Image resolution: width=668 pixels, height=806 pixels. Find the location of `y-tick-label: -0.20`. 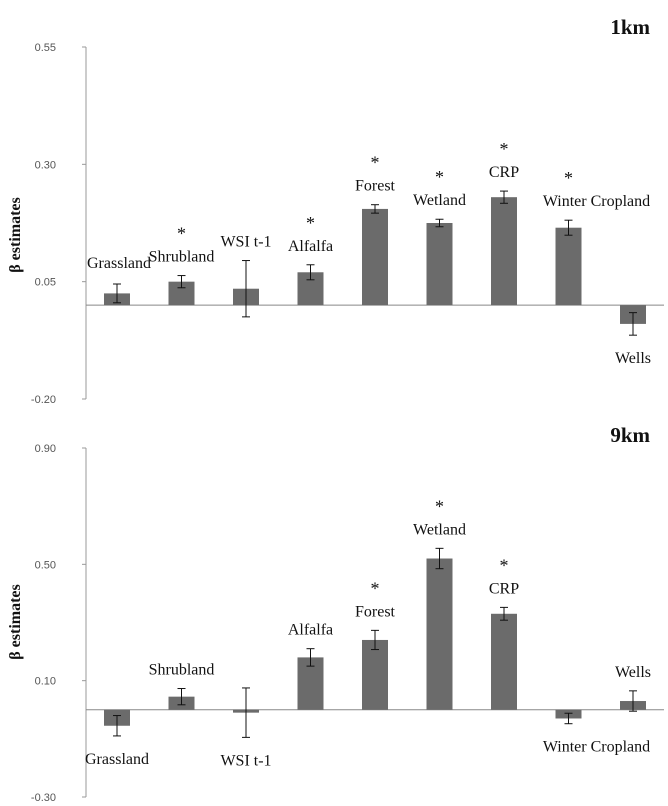

y-tick-label: -0.20 is located at coordinates (43, 400).